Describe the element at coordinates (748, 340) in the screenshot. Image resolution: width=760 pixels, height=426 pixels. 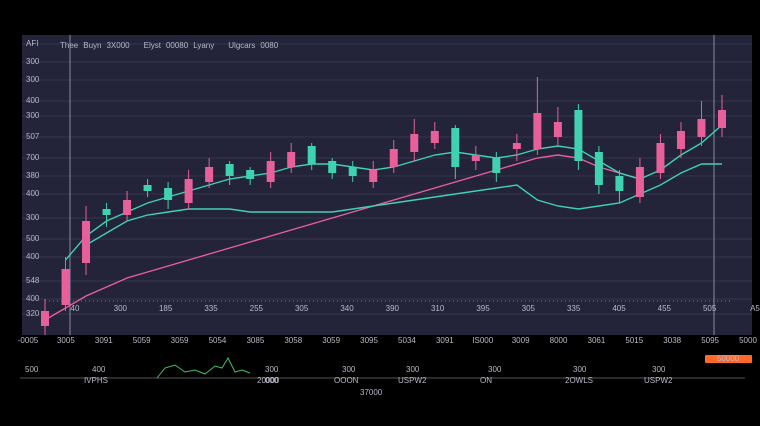
I see `x-tick-label: 5000` at that location.